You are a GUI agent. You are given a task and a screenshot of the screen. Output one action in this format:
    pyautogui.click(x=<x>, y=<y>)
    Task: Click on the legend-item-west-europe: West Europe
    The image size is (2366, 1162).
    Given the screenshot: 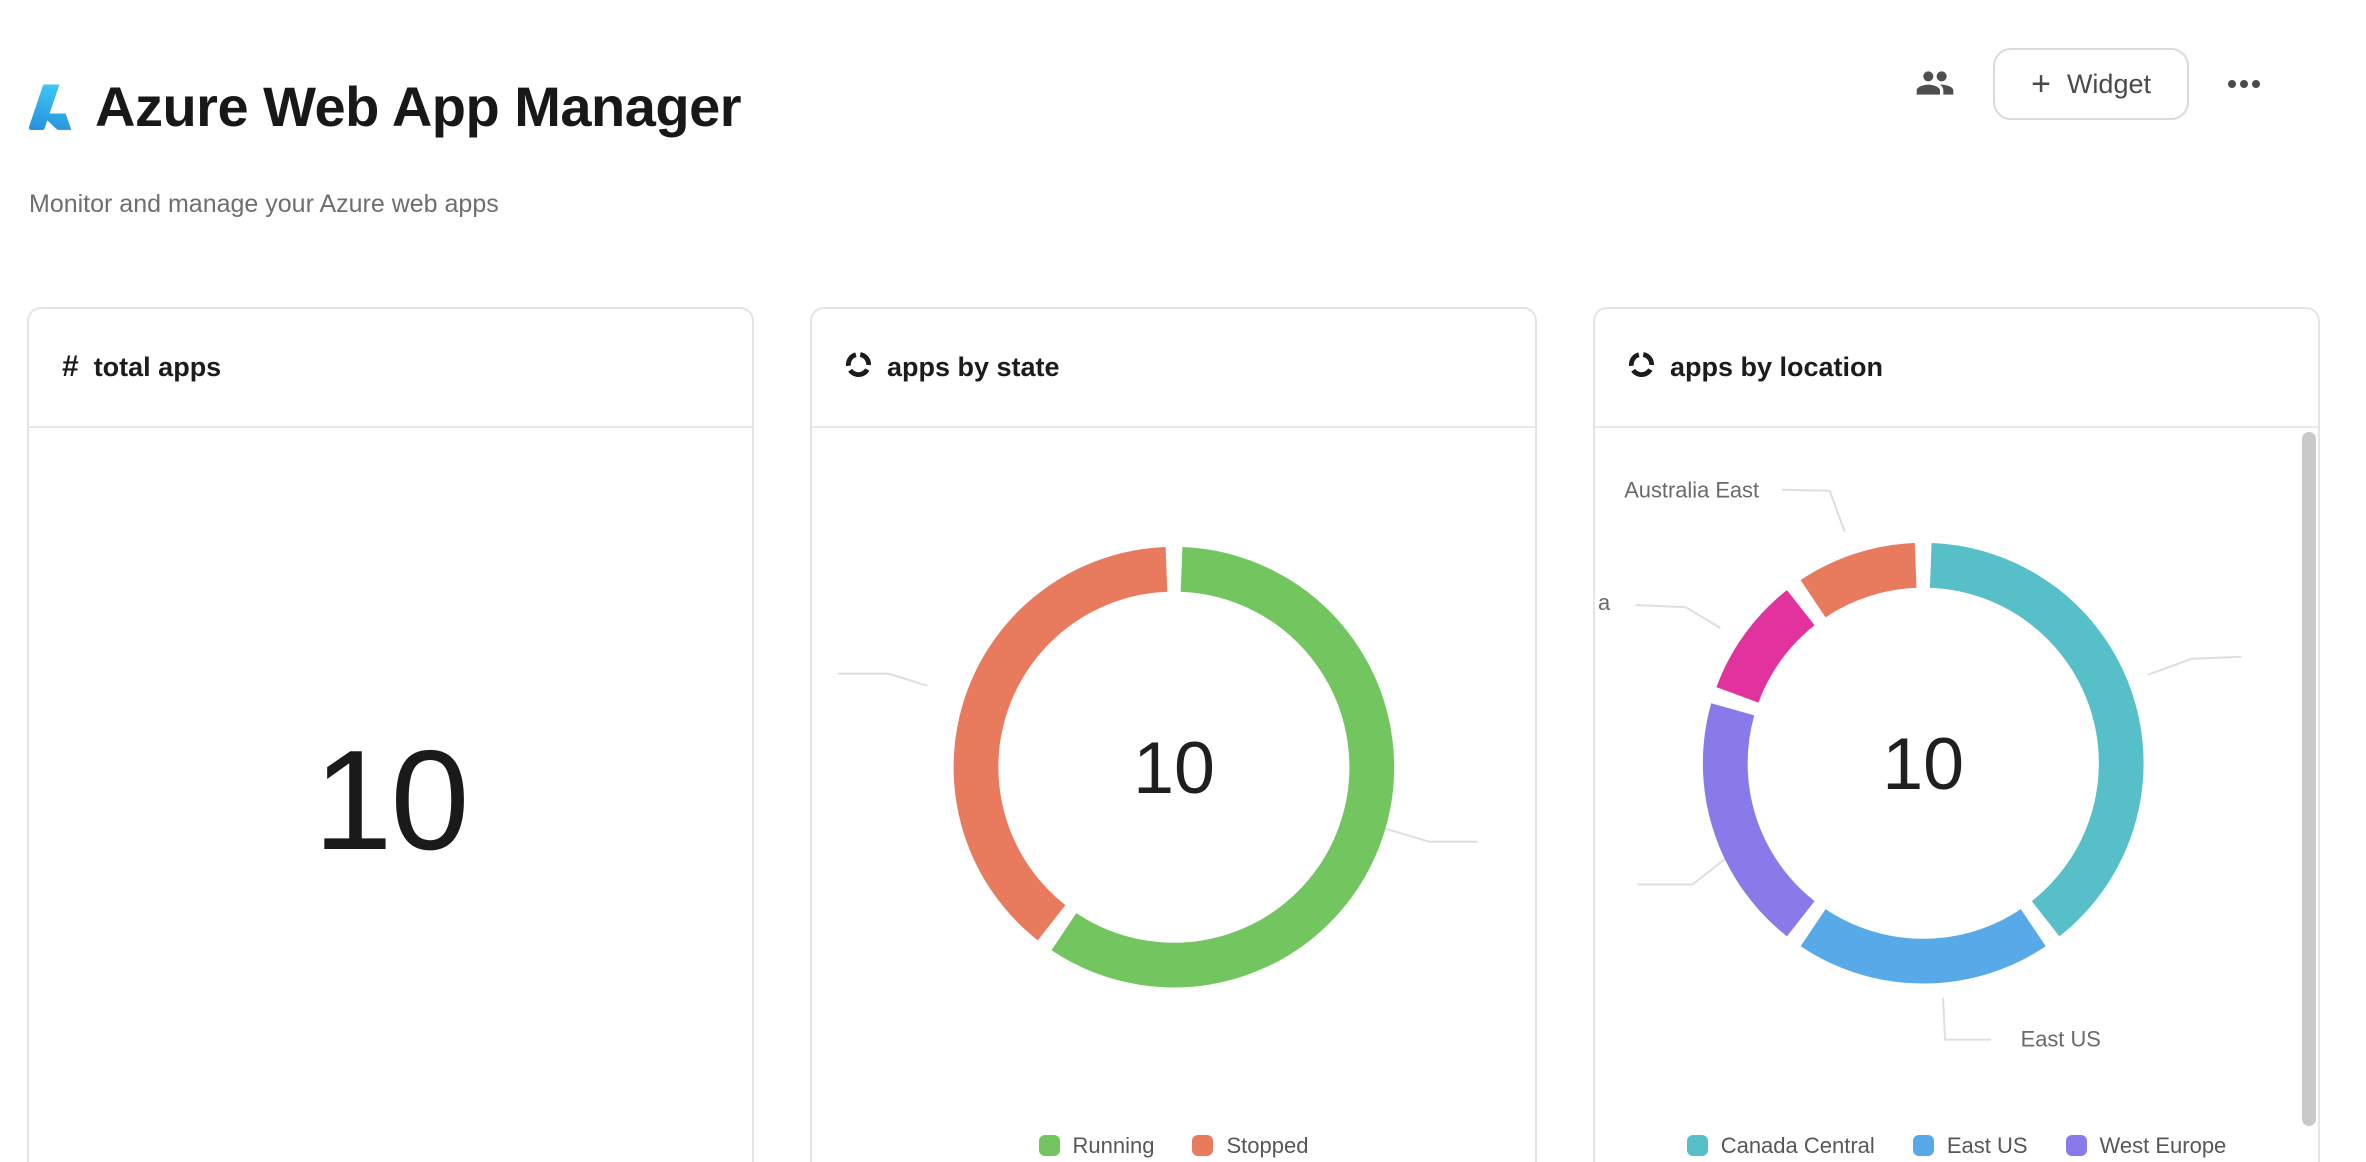 What is the action you would take?
    pyautogui.click(x=2146, y=1145)
    